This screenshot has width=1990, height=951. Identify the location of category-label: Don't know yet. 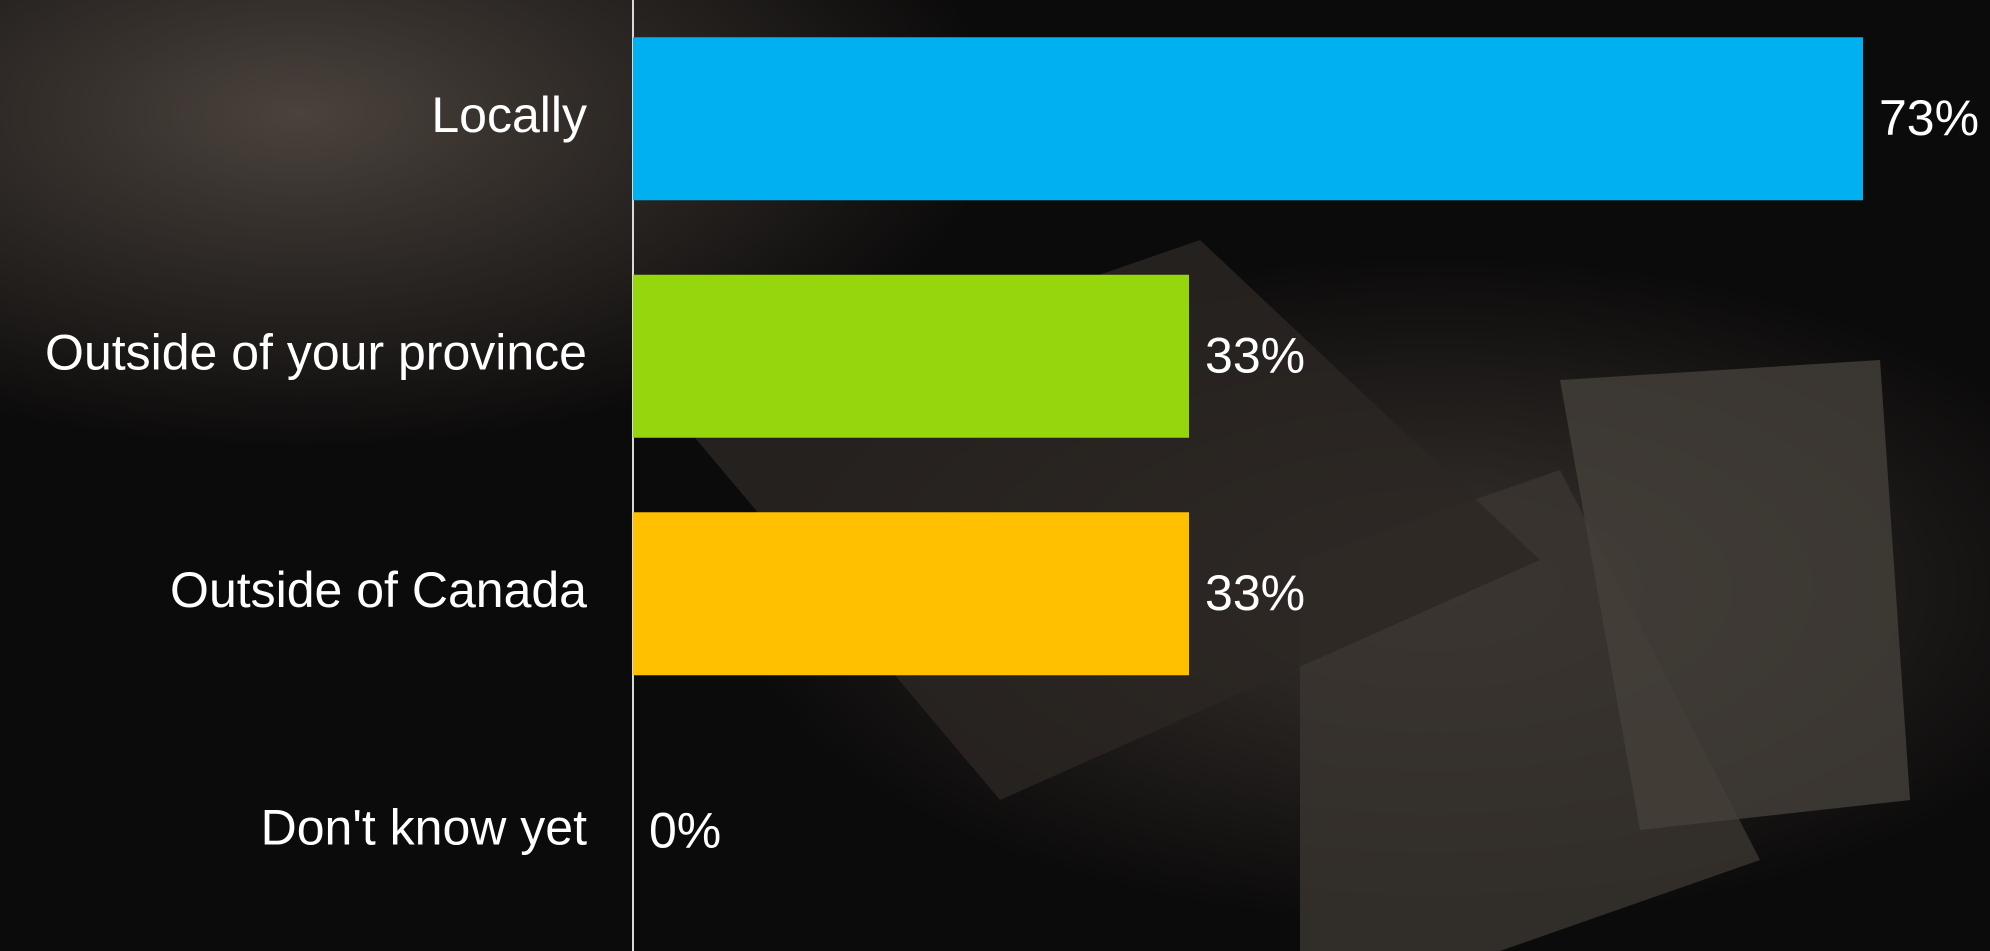
(424, 827).